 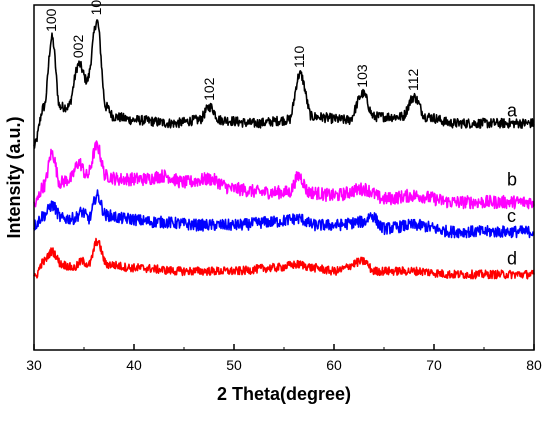 I want to click on curve-label-b: b, so click(x=512, y=180).